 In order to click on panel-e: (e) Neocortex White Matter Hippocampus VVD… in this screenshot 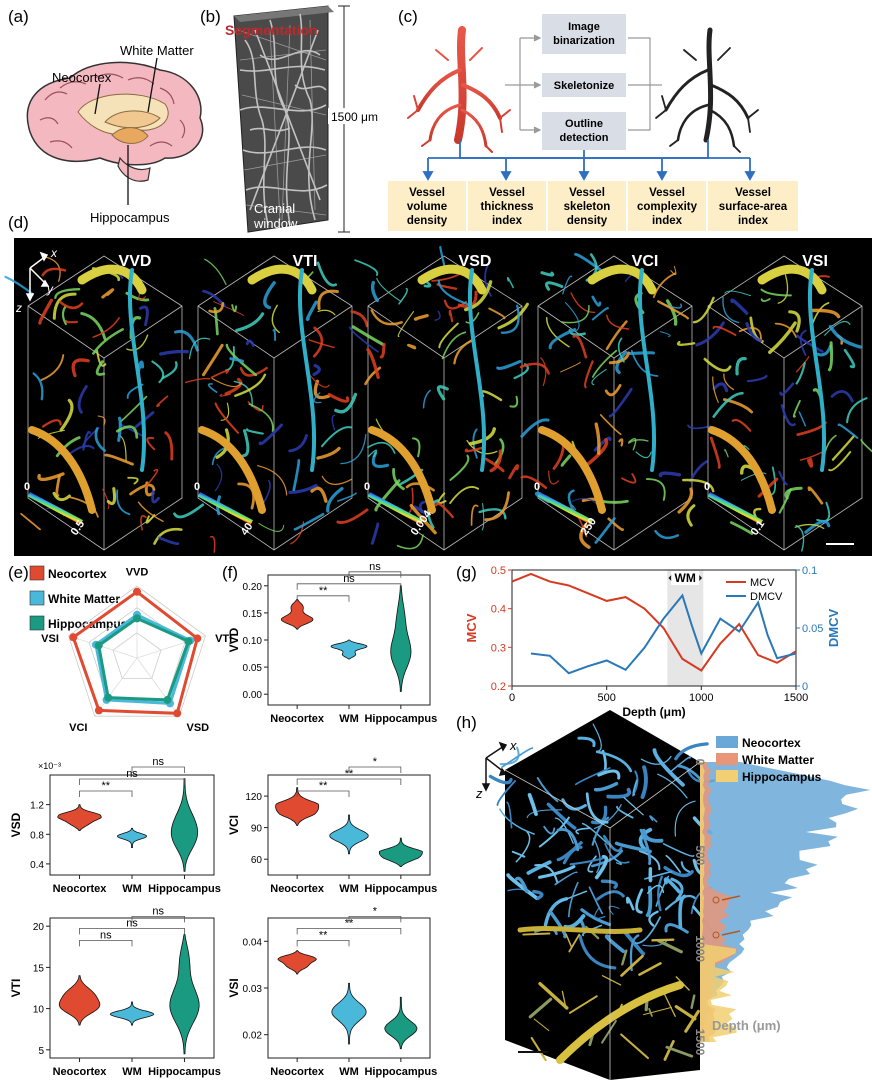, I will do `click(120, 820)`.